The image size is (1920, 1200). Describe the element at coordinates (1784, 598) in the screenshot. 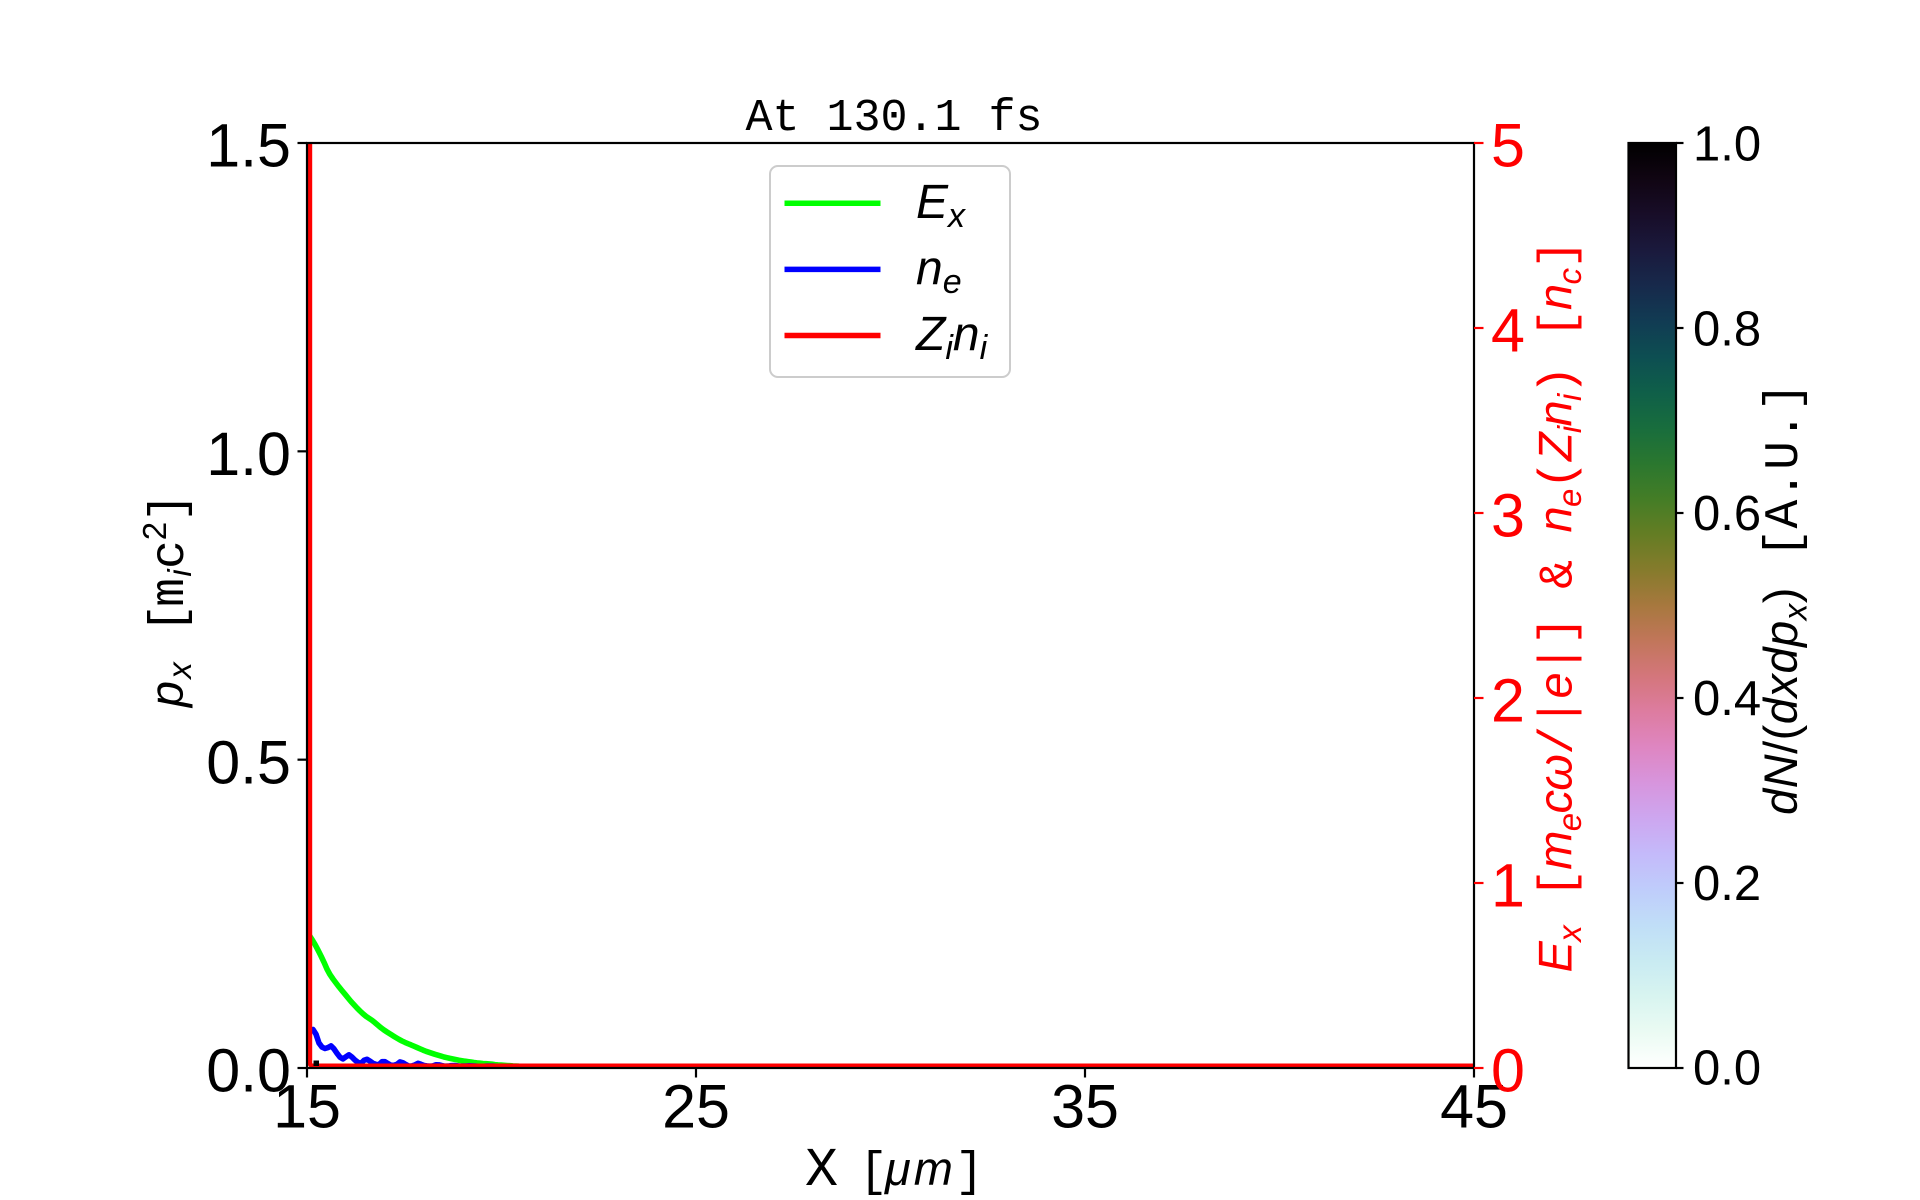

I see `svg-text: dN/(dxdpx) [A.U.]` at that location.